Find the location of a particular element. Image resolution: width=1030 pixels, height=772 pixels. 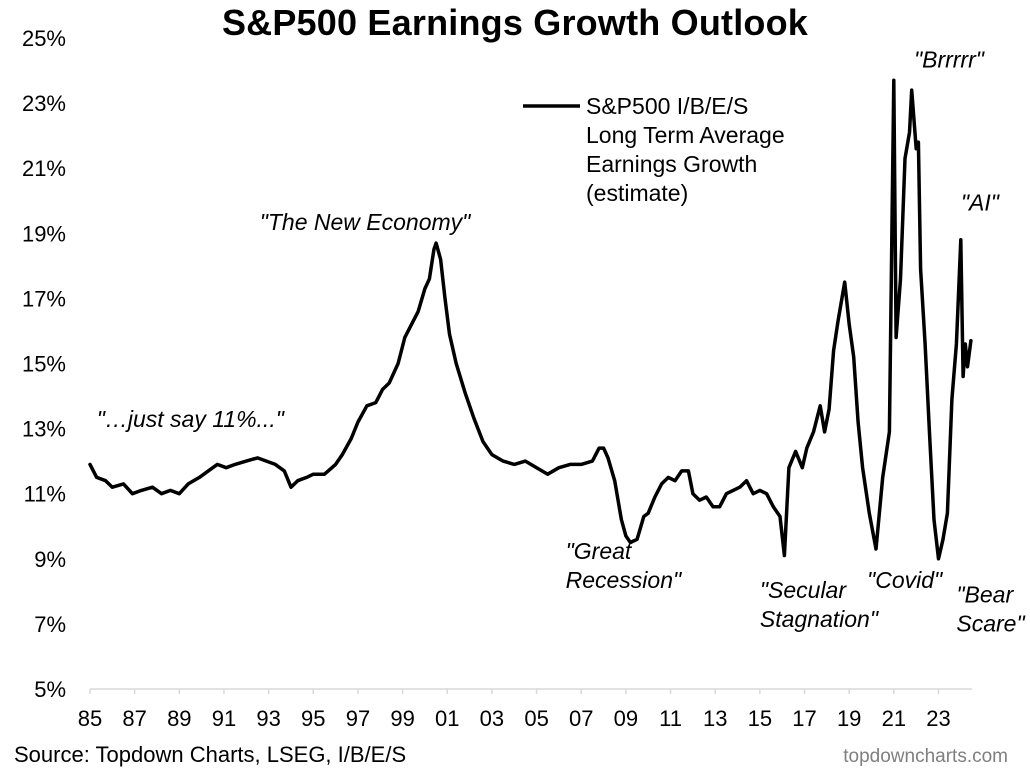

y-tick-label: 13% is located at coordinates (44, 429).